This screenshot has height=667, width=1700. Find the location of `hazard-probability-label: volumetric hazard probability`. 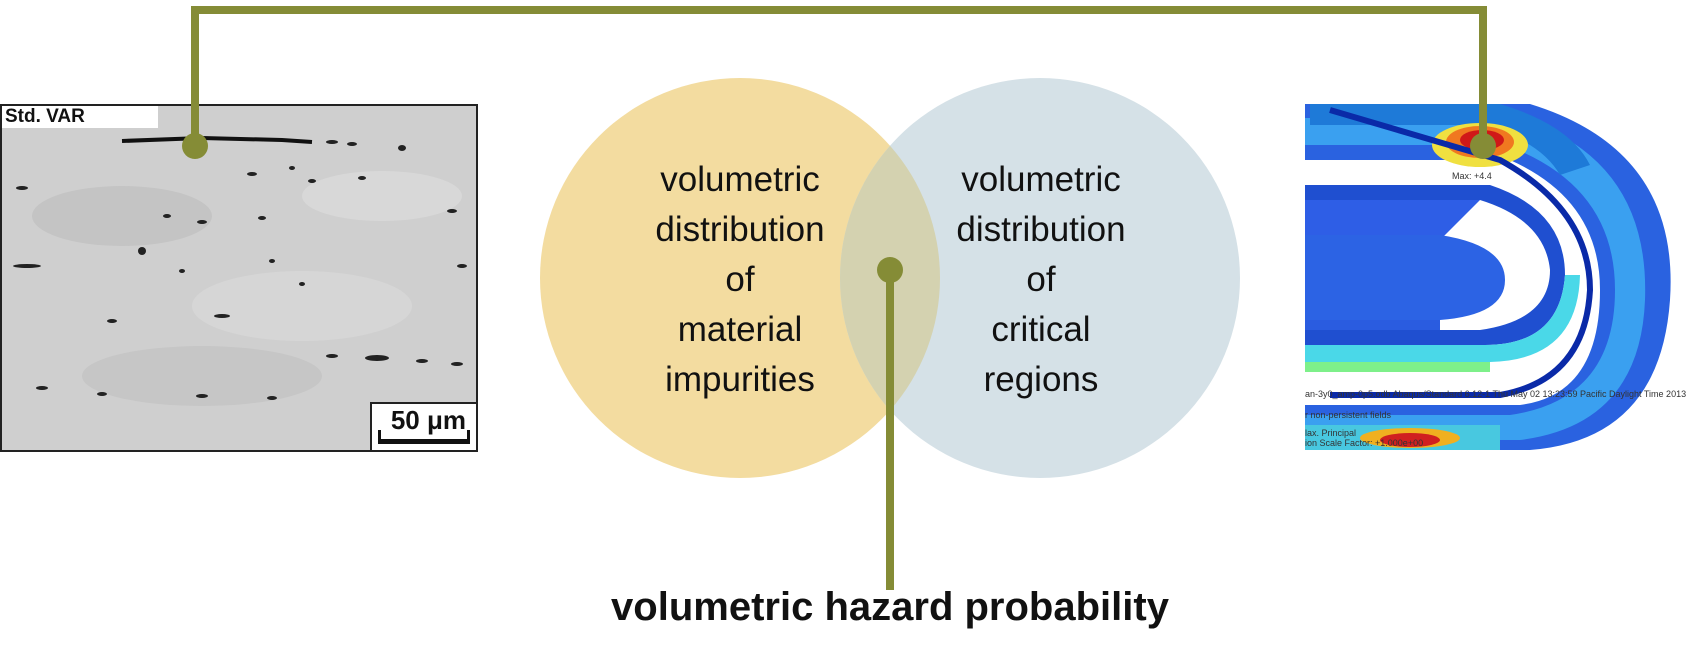

hazard-probability-label: volumetric hazard probability is located at coordinates (890, 607).